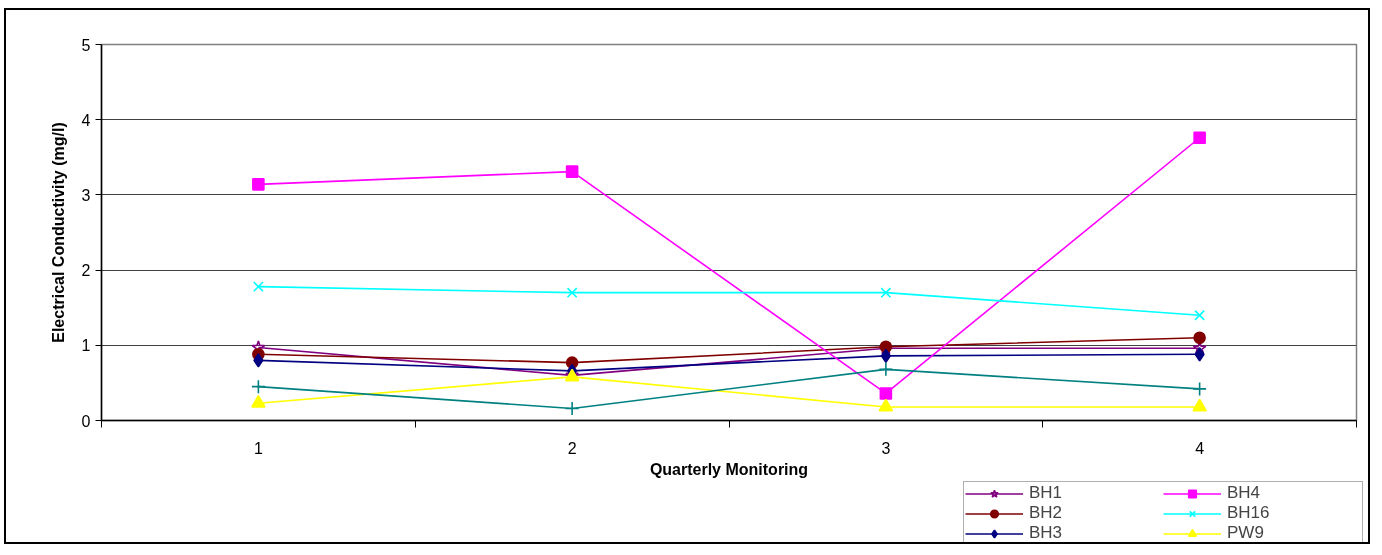 This screenshot has height=555, width=1382. Describe the element at coordinates (86, 45) in the screenshot. I see `y-tick-label: 5` at that location.